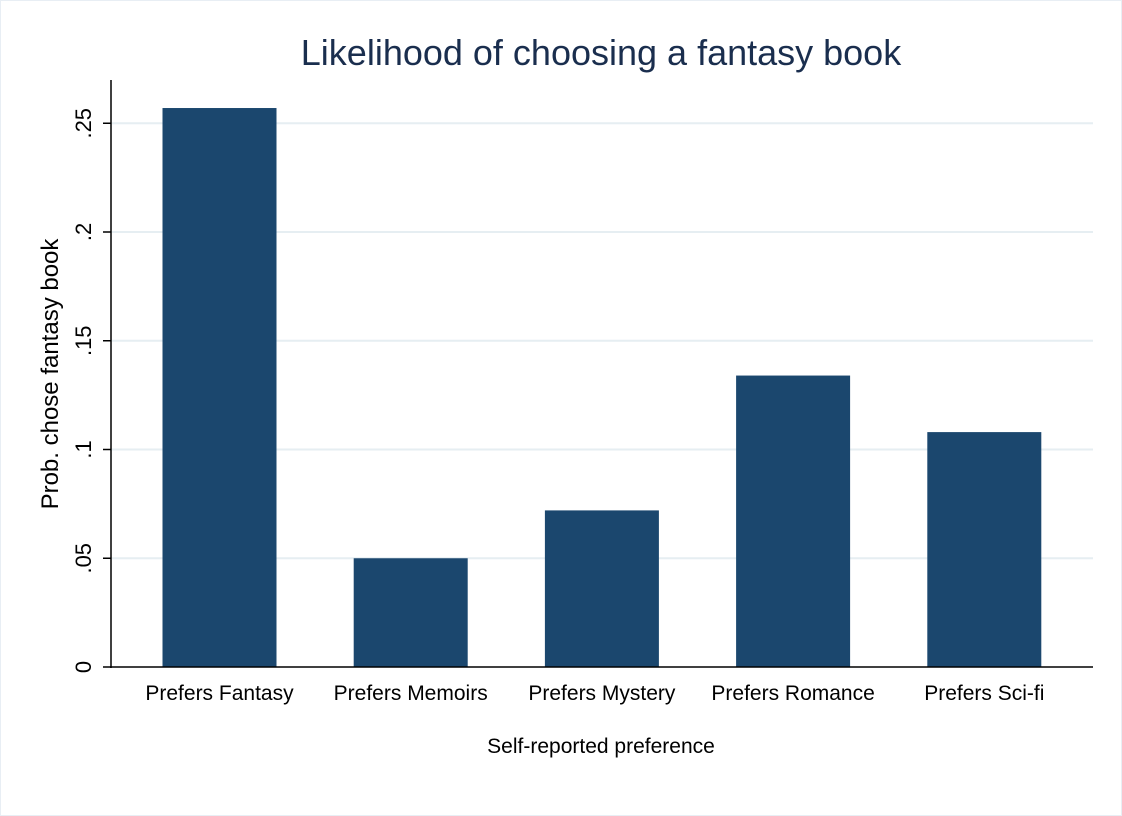 This screenshot has height=816, width=1122. I want to click on x-tick-label: Prefers Fantasy, so click(219, 693).